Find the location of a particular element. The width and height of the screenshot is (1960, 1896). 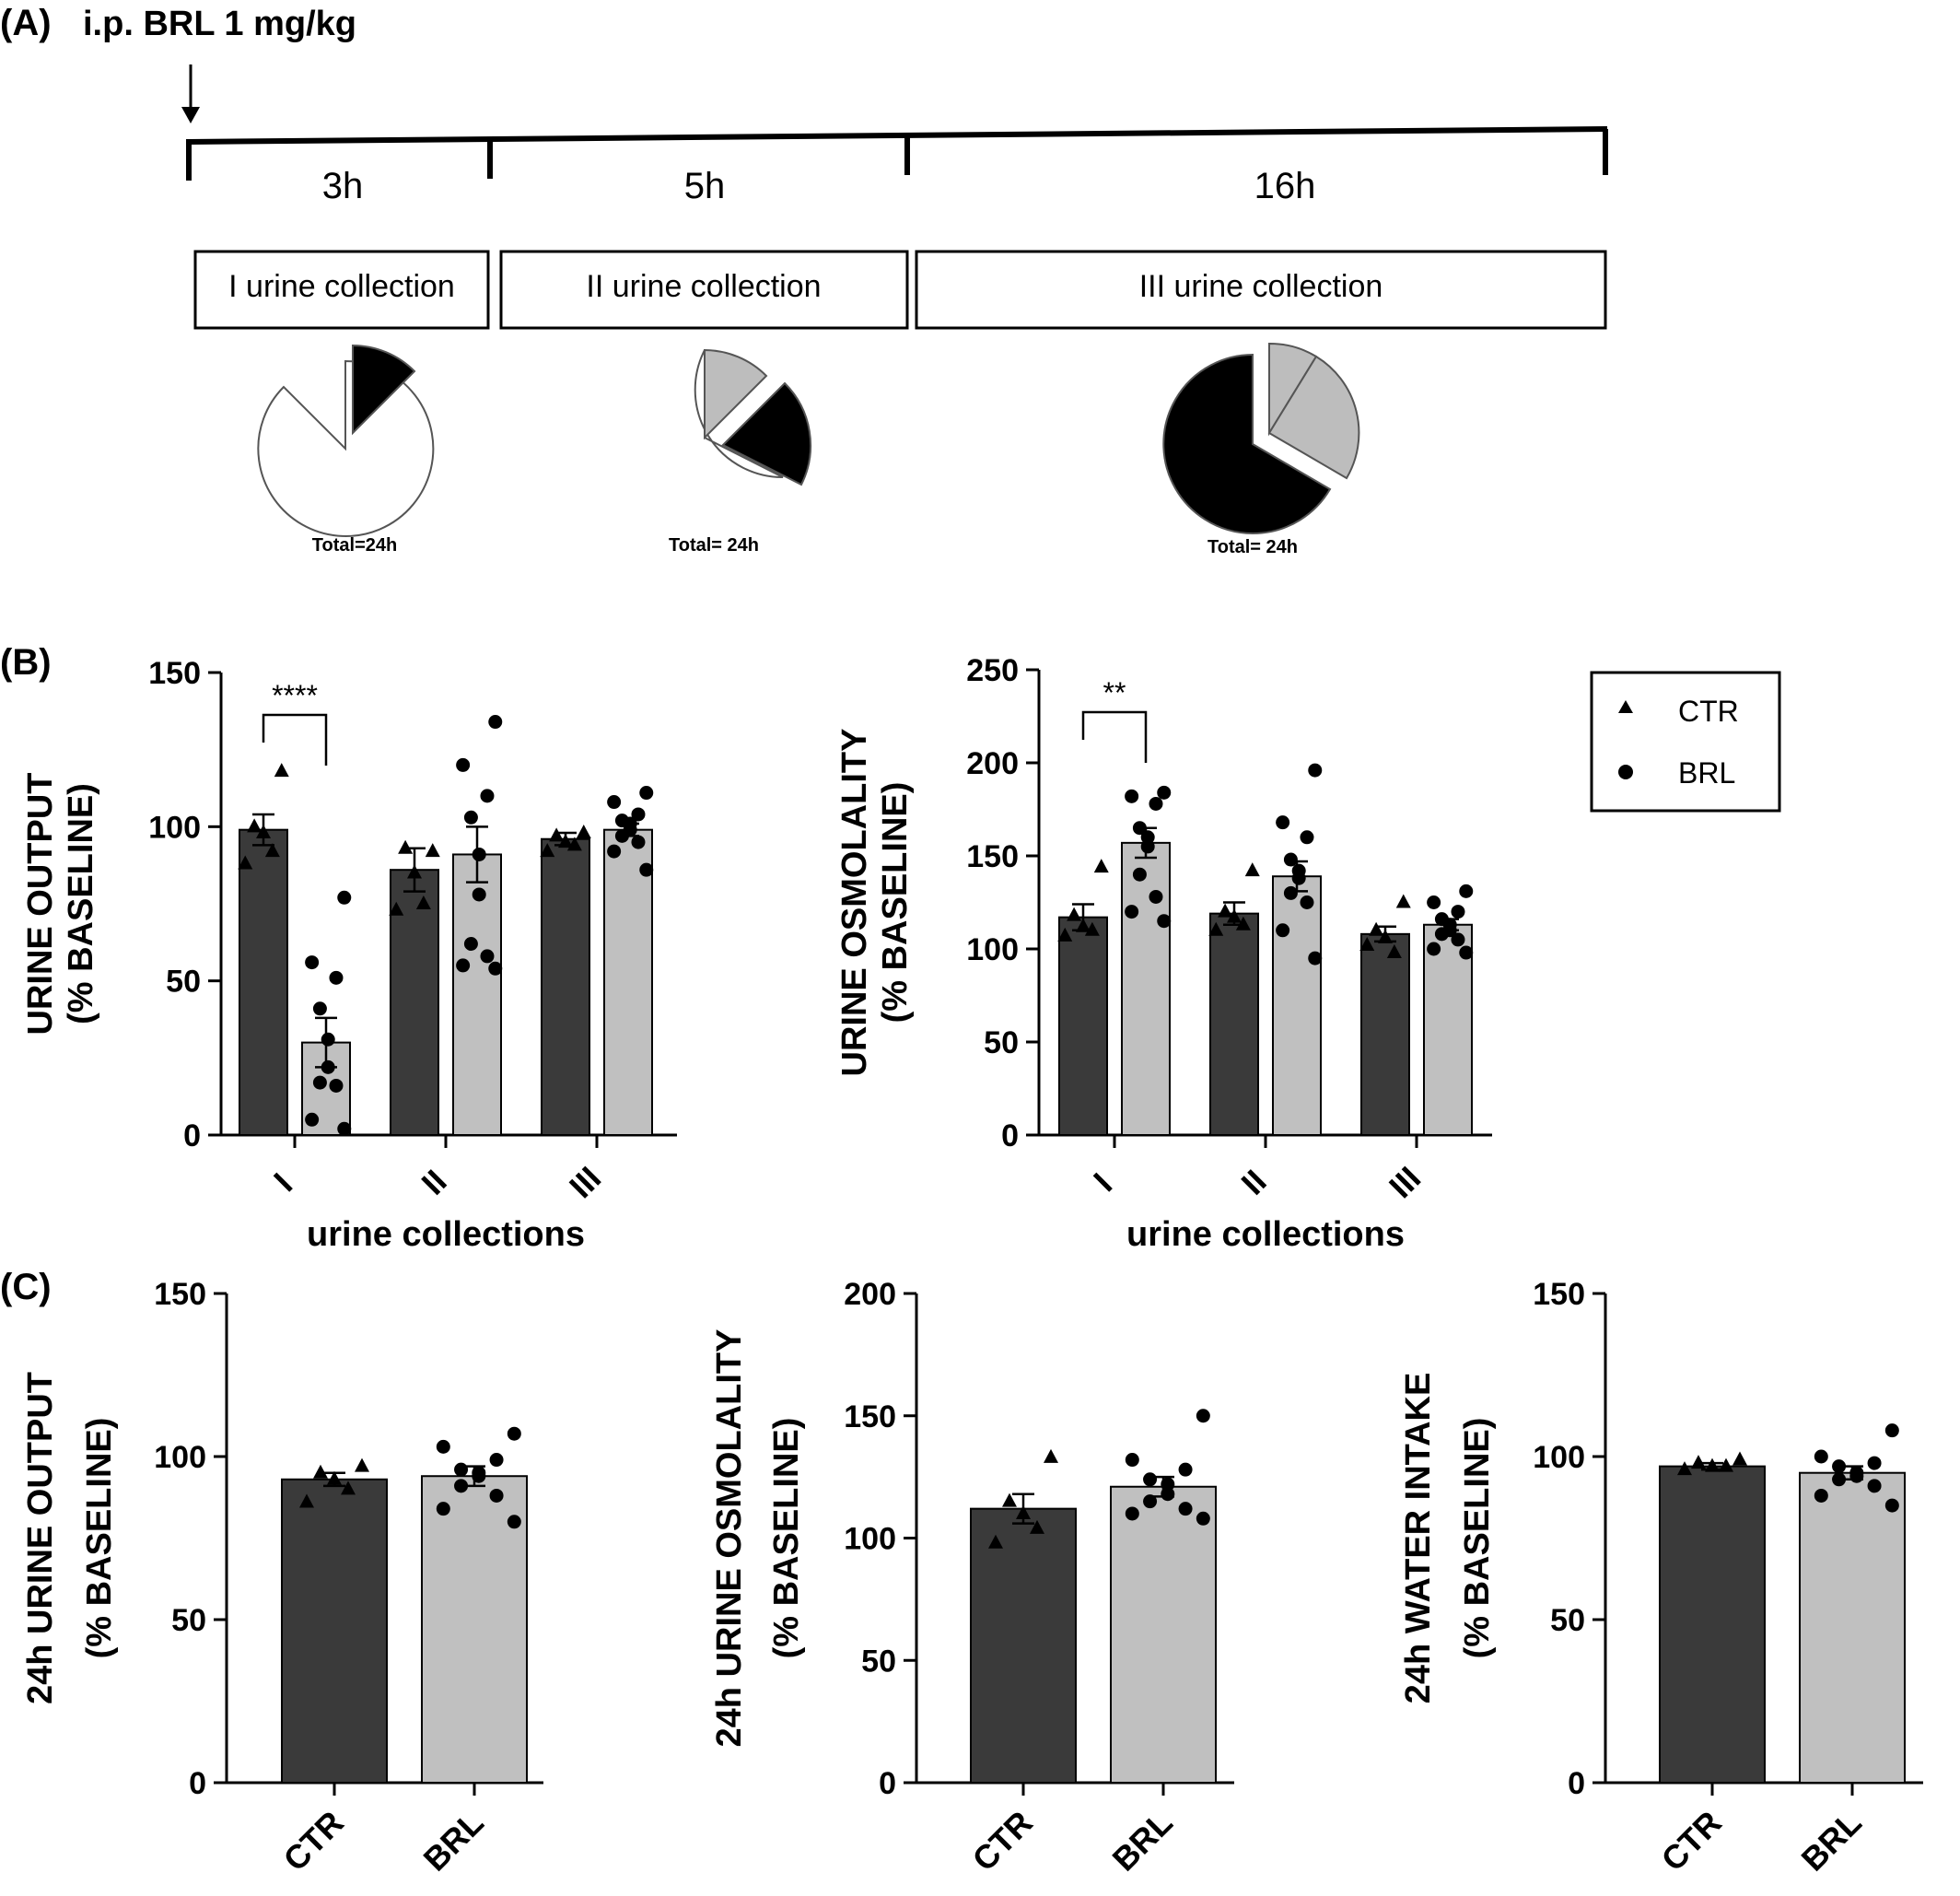

collection-box-2: II urine collection is located at coordinates (704, 290).